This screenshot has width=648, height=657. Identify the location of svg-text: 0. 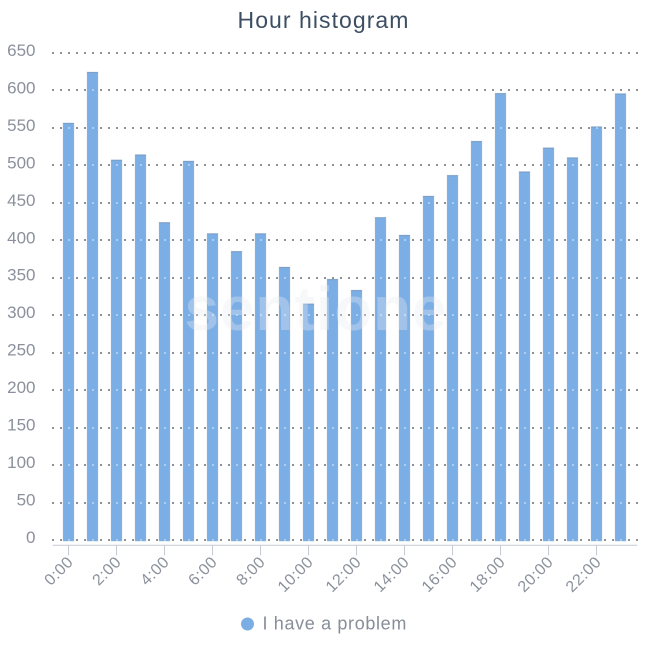
(30, 537).